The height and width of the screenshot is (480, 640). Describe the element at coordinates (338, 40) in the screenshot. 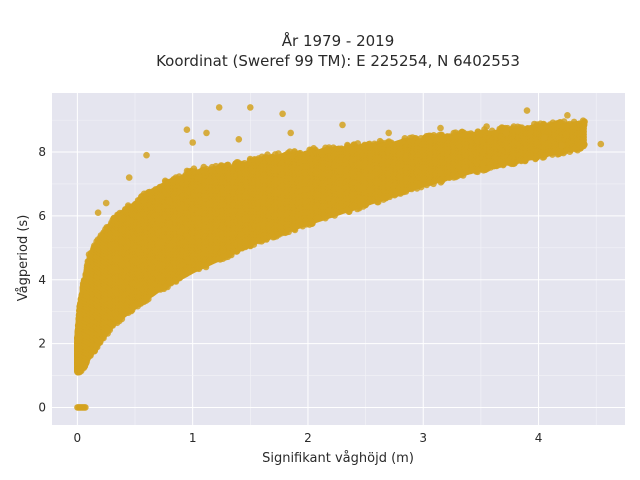

I see `chart-title-line1: År 1979 - 2019` at that location.